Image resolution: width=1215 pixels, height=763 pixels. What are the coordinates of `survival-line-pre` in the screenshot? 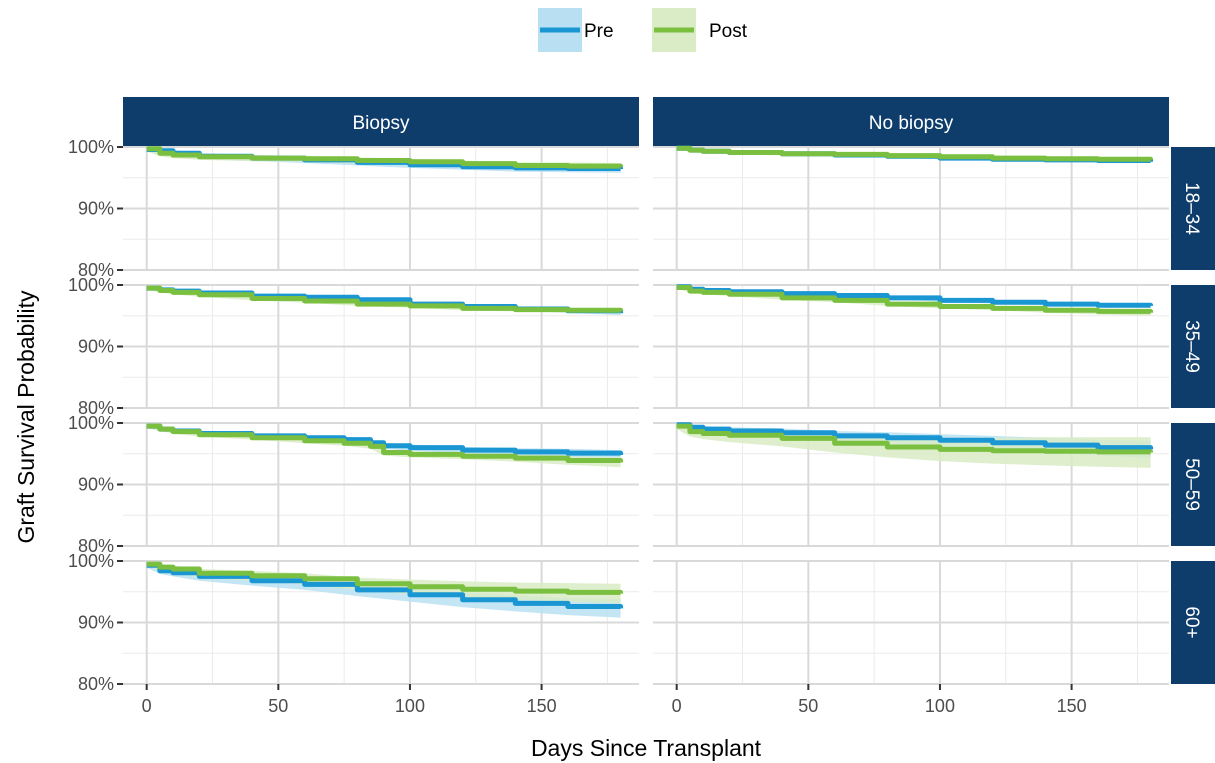 It's located at (915, 436).